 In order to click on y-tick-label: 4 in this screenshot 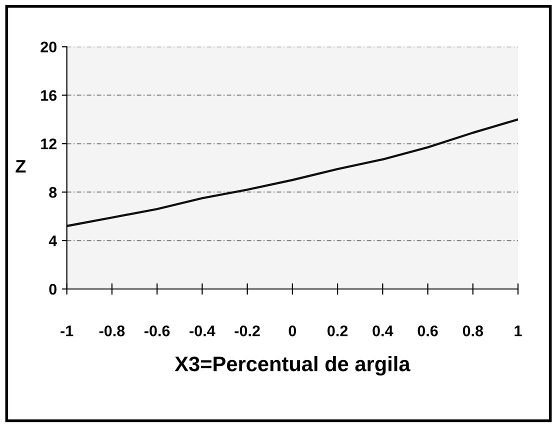, I will do `click(53, 241)`.